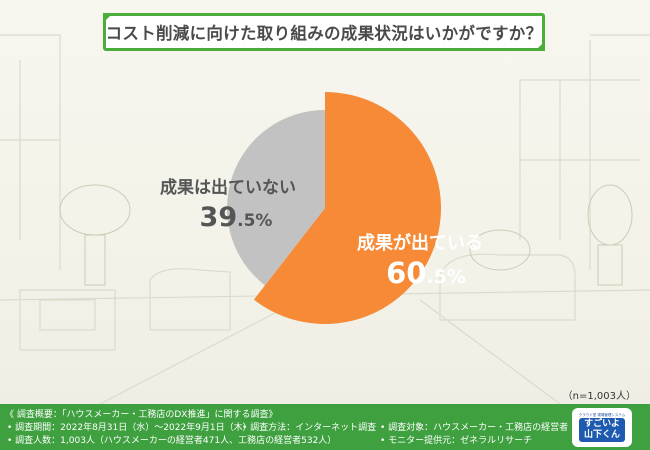  Describe the element at coordinates (129, 428) in the screenshot. I see `survey-period: • 調査期間：2022年8月31日（水）〜2022年9月1日（木）` at that location.